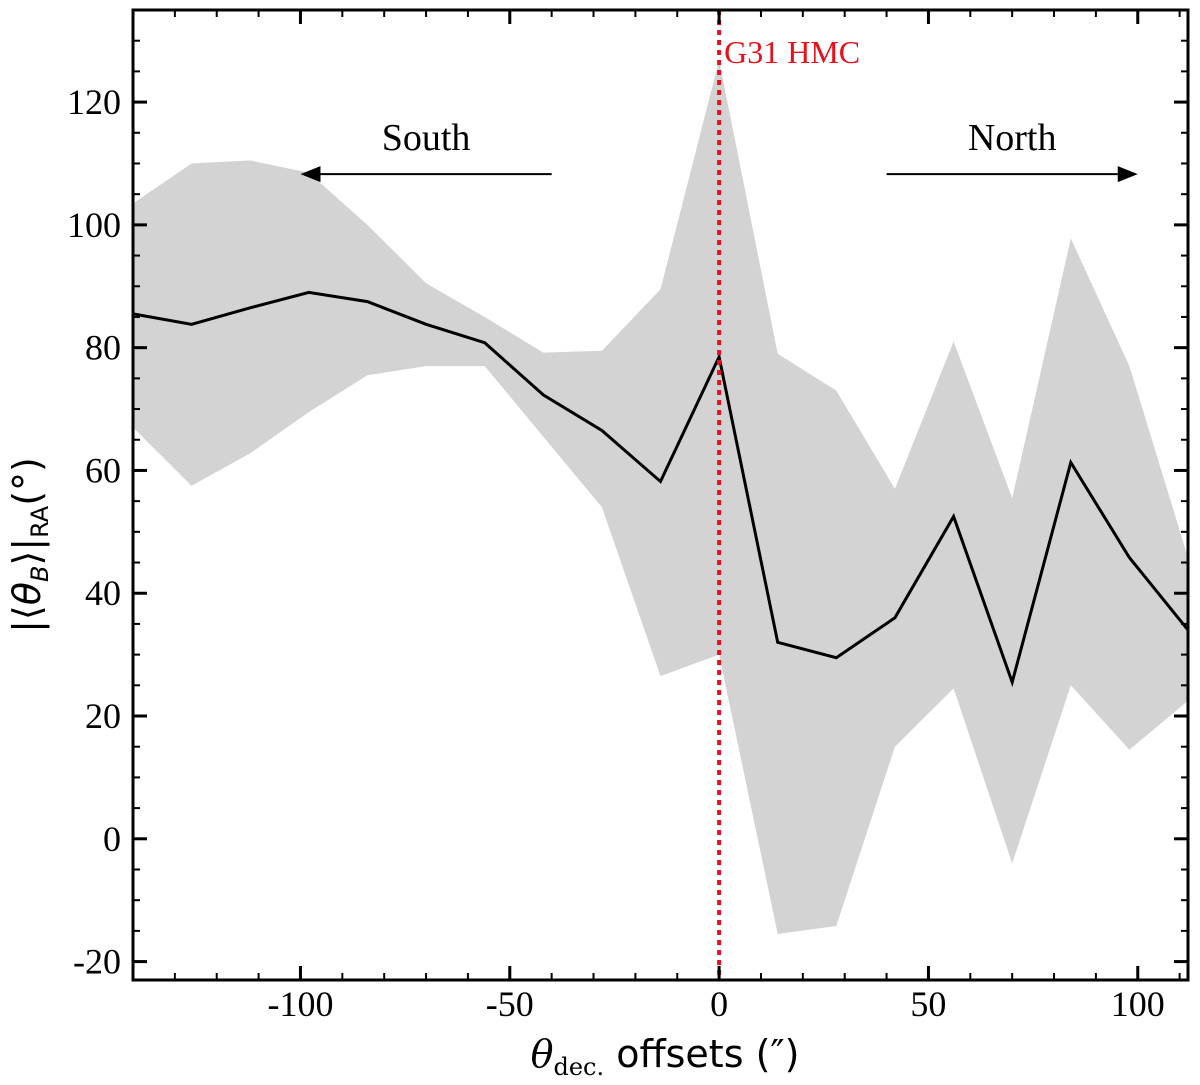 The image size is (1200, 1085). I want to click on y-axis-suffix: (°), so click(27, 481).